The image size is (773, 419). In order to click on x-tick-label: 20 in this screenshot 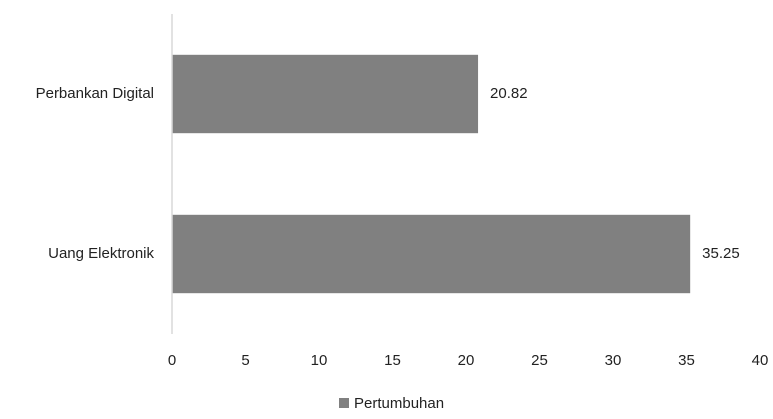, I will do `click(466, 360)`.